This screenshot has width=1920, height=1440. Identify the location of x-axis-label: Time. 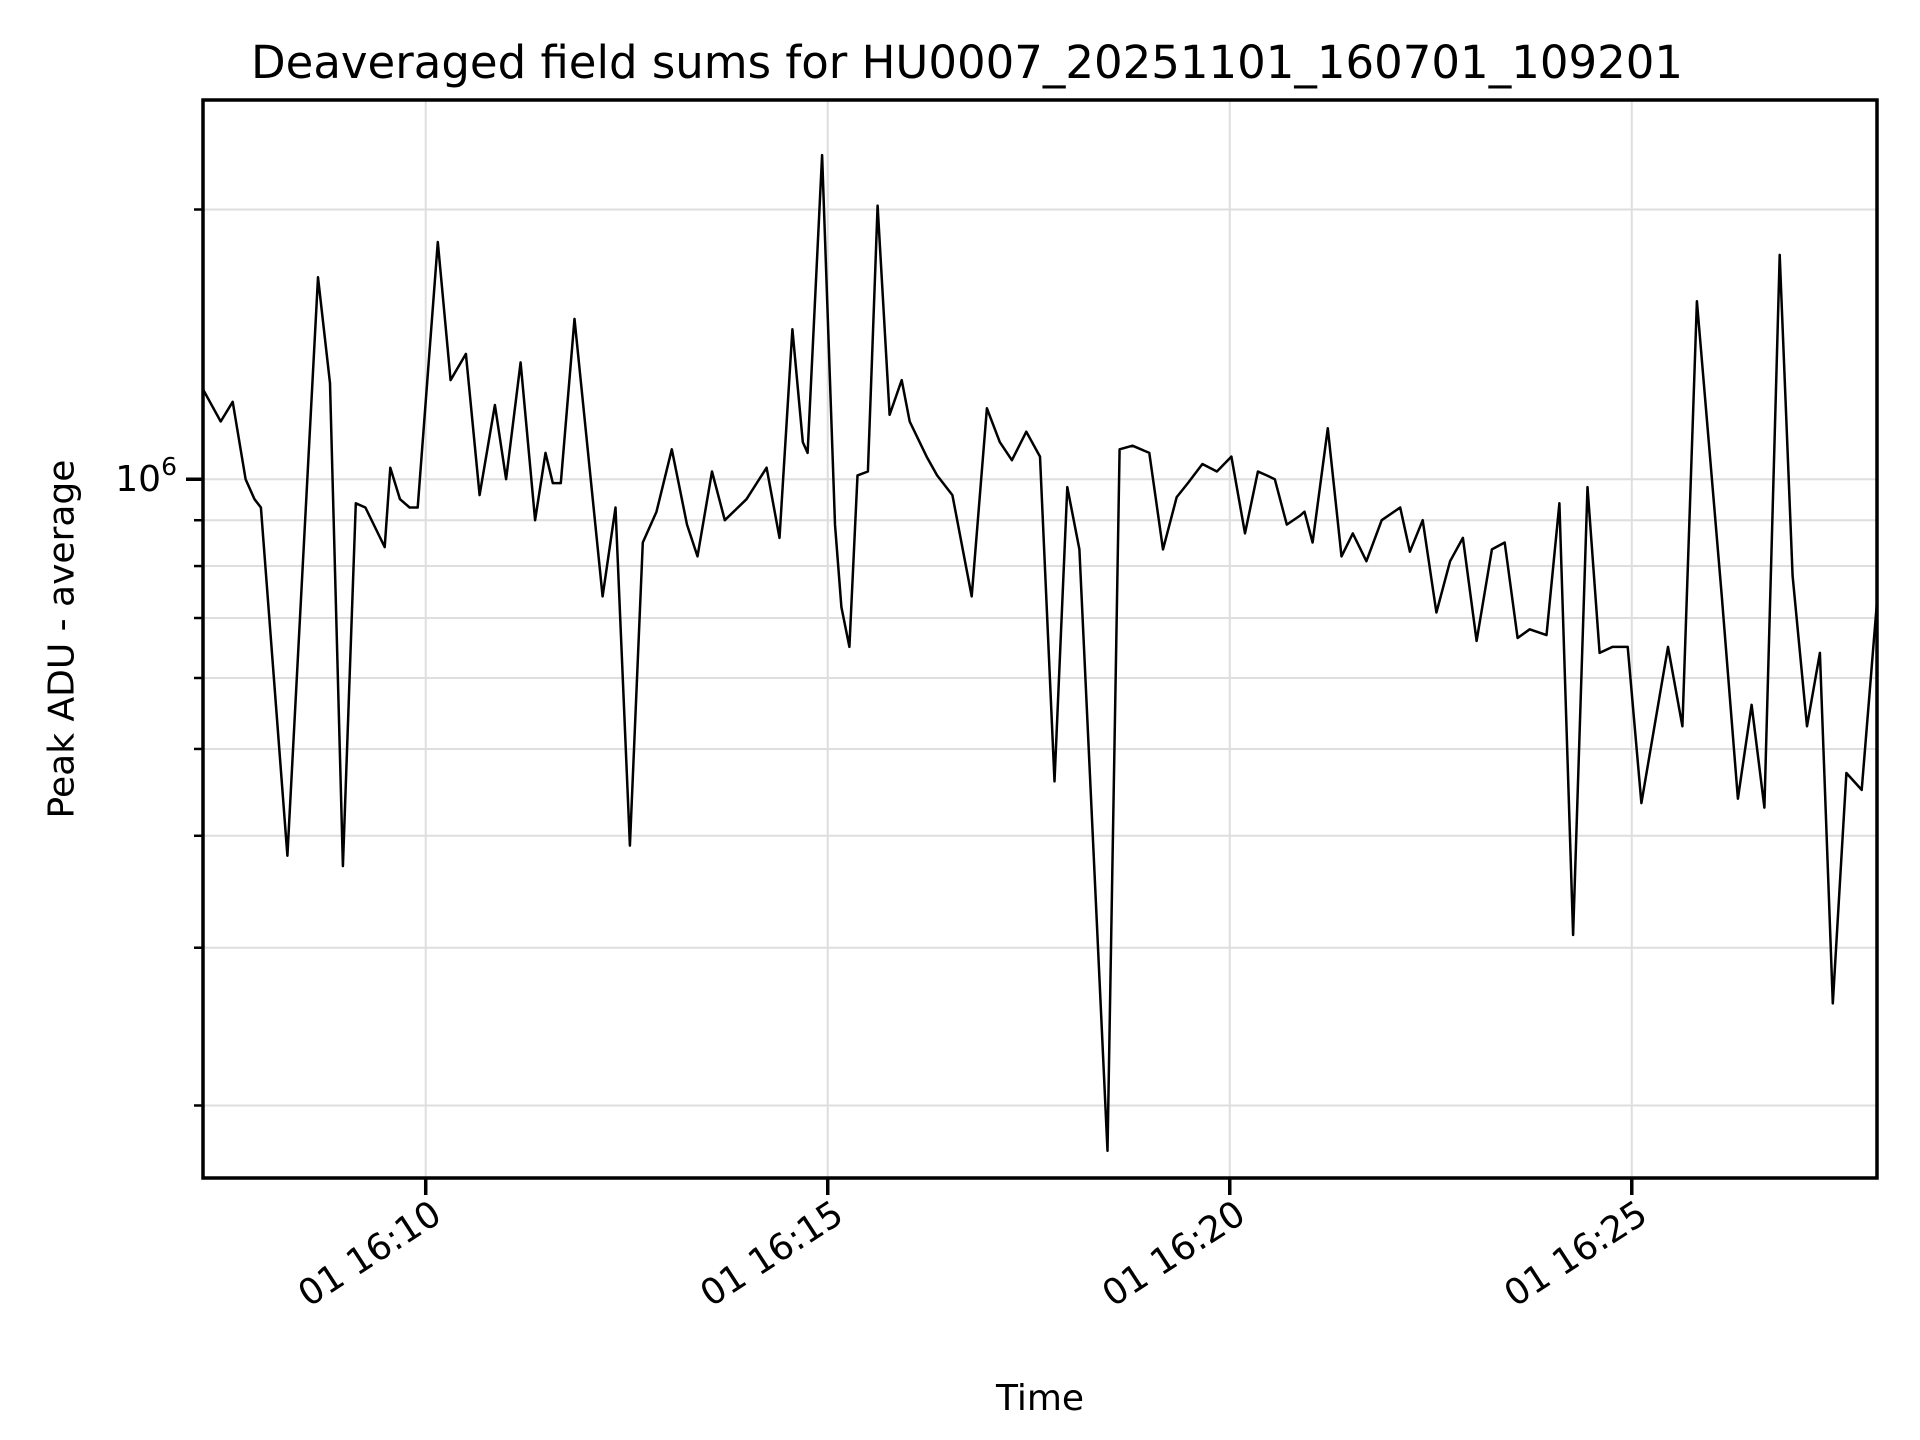
(1040, 1398).